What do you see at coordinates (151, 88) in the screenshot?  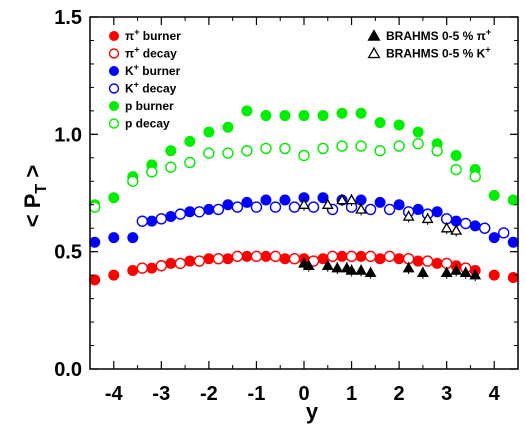 I see `legend-label: K+ decay` at bounding box center [151, 88].